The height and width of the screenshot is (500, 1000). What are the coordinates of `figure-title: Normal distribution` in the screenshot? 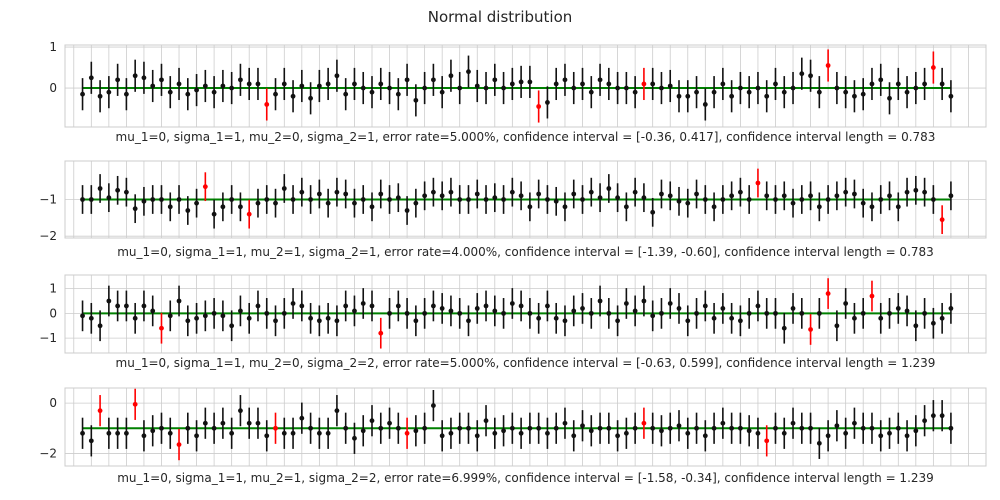 It's located at (500, 17).